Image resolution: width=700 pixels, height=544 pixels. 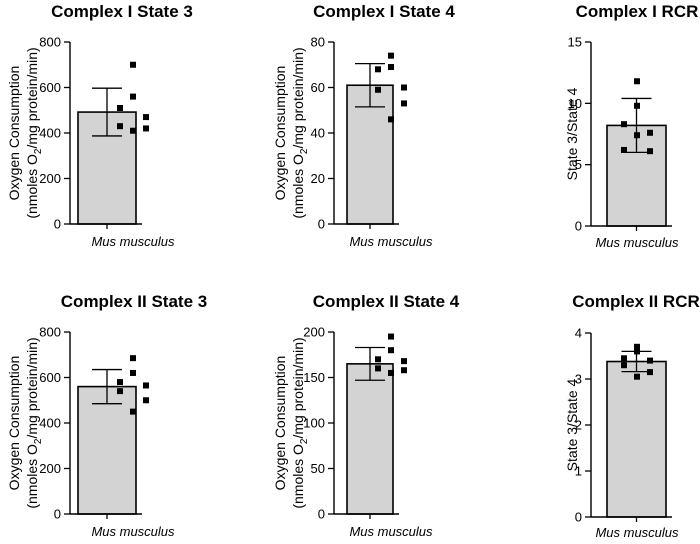 What do you see at coordinates (578, 333) in the screenshot?
I see `y-tick-label: 4` at bounding box center [578, 333].